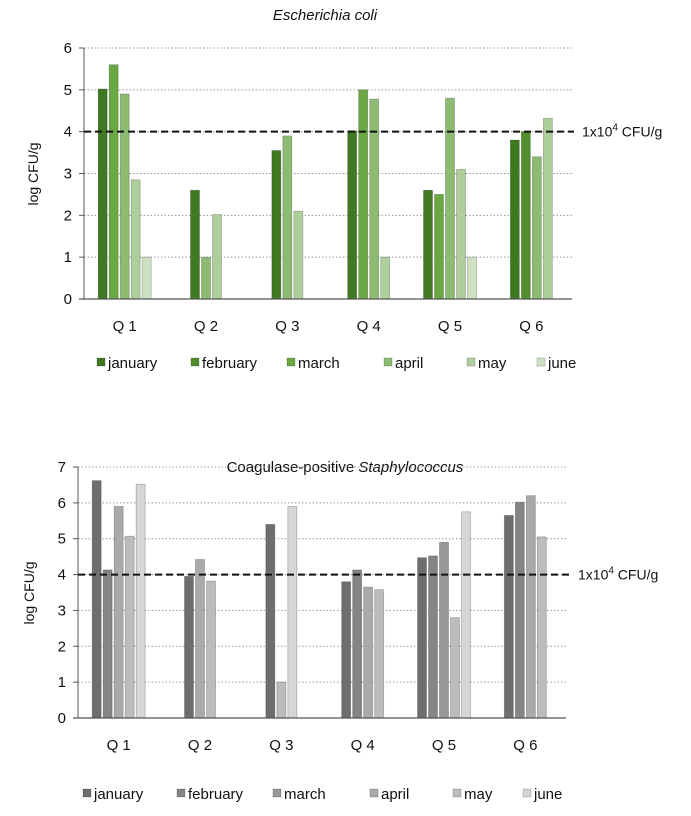 The height and width of the screenshot is (816, 691). Describe the element at coordinates (357, 644) in the screenshot. I see `bar-february-q4` at that location.